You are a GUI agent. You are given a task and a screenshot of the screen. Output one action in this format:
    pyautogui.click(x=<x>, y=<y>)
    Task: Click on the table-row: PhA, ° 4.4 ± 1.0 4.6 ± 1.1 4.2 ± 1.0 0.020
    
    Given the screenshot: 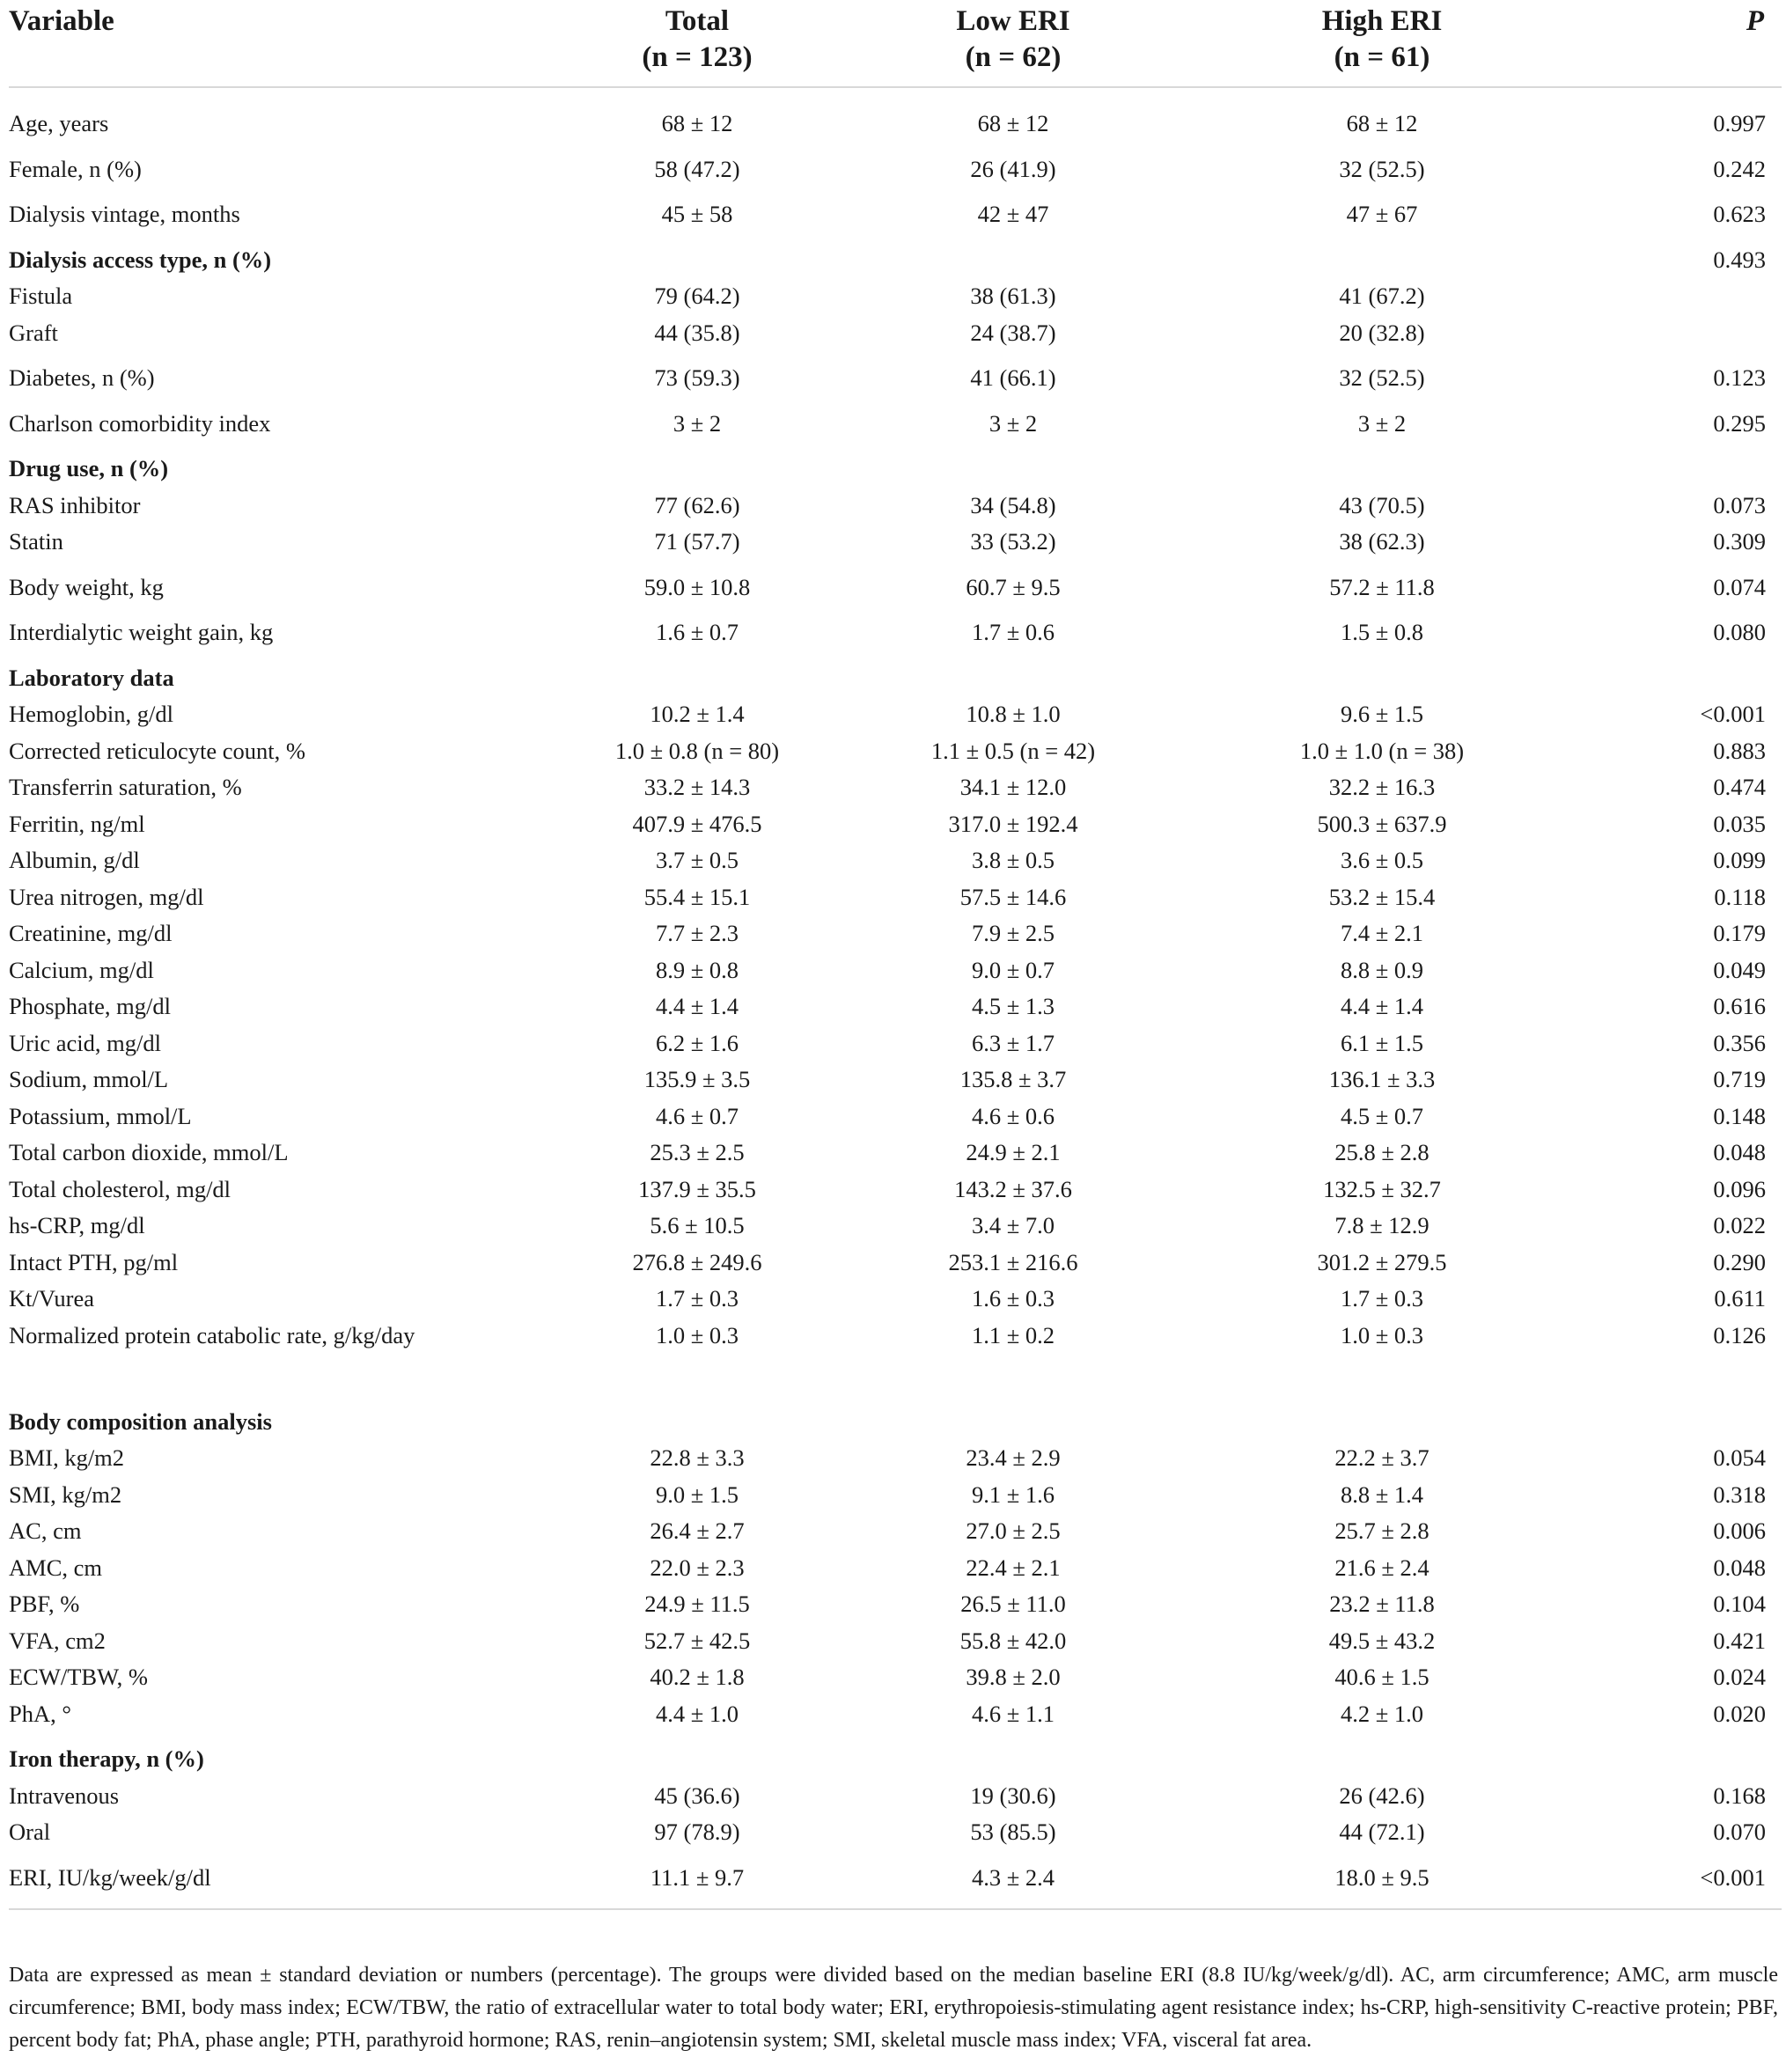 What is the action you would take?
    pyautogui.click(x=895, y=1714)
    